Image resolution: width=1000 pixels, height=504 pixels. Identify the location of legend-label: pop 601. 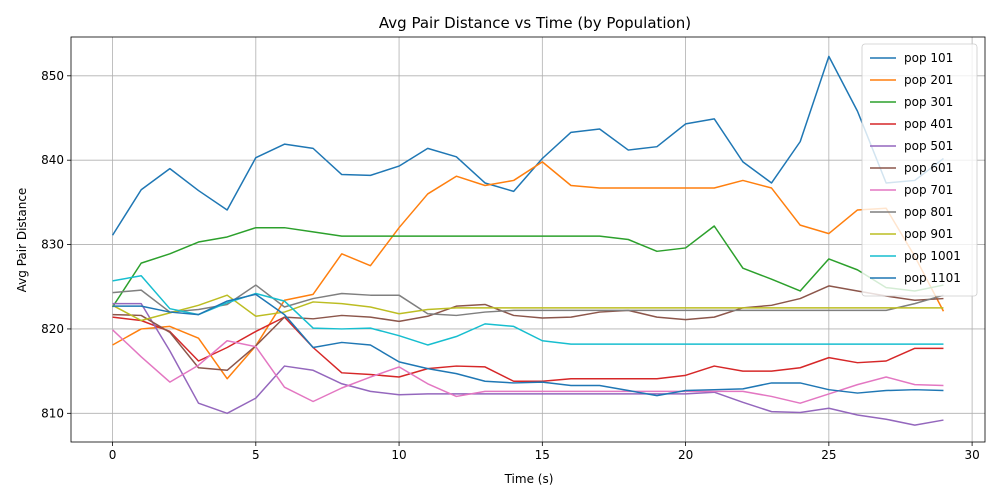
(928, 168).